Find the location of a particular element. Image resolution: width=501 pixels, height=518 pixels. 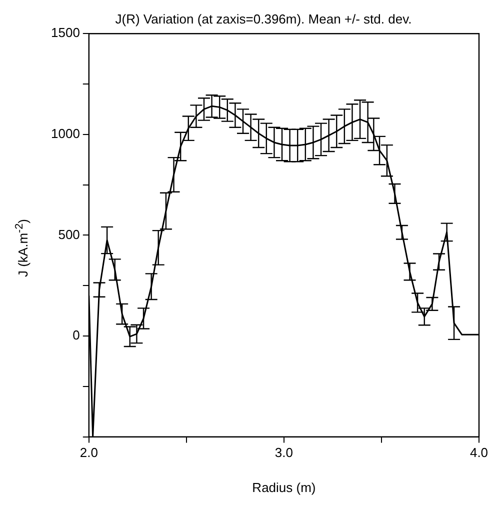

x-axis-title: Radius (m) is located at coordinates (284, 487).